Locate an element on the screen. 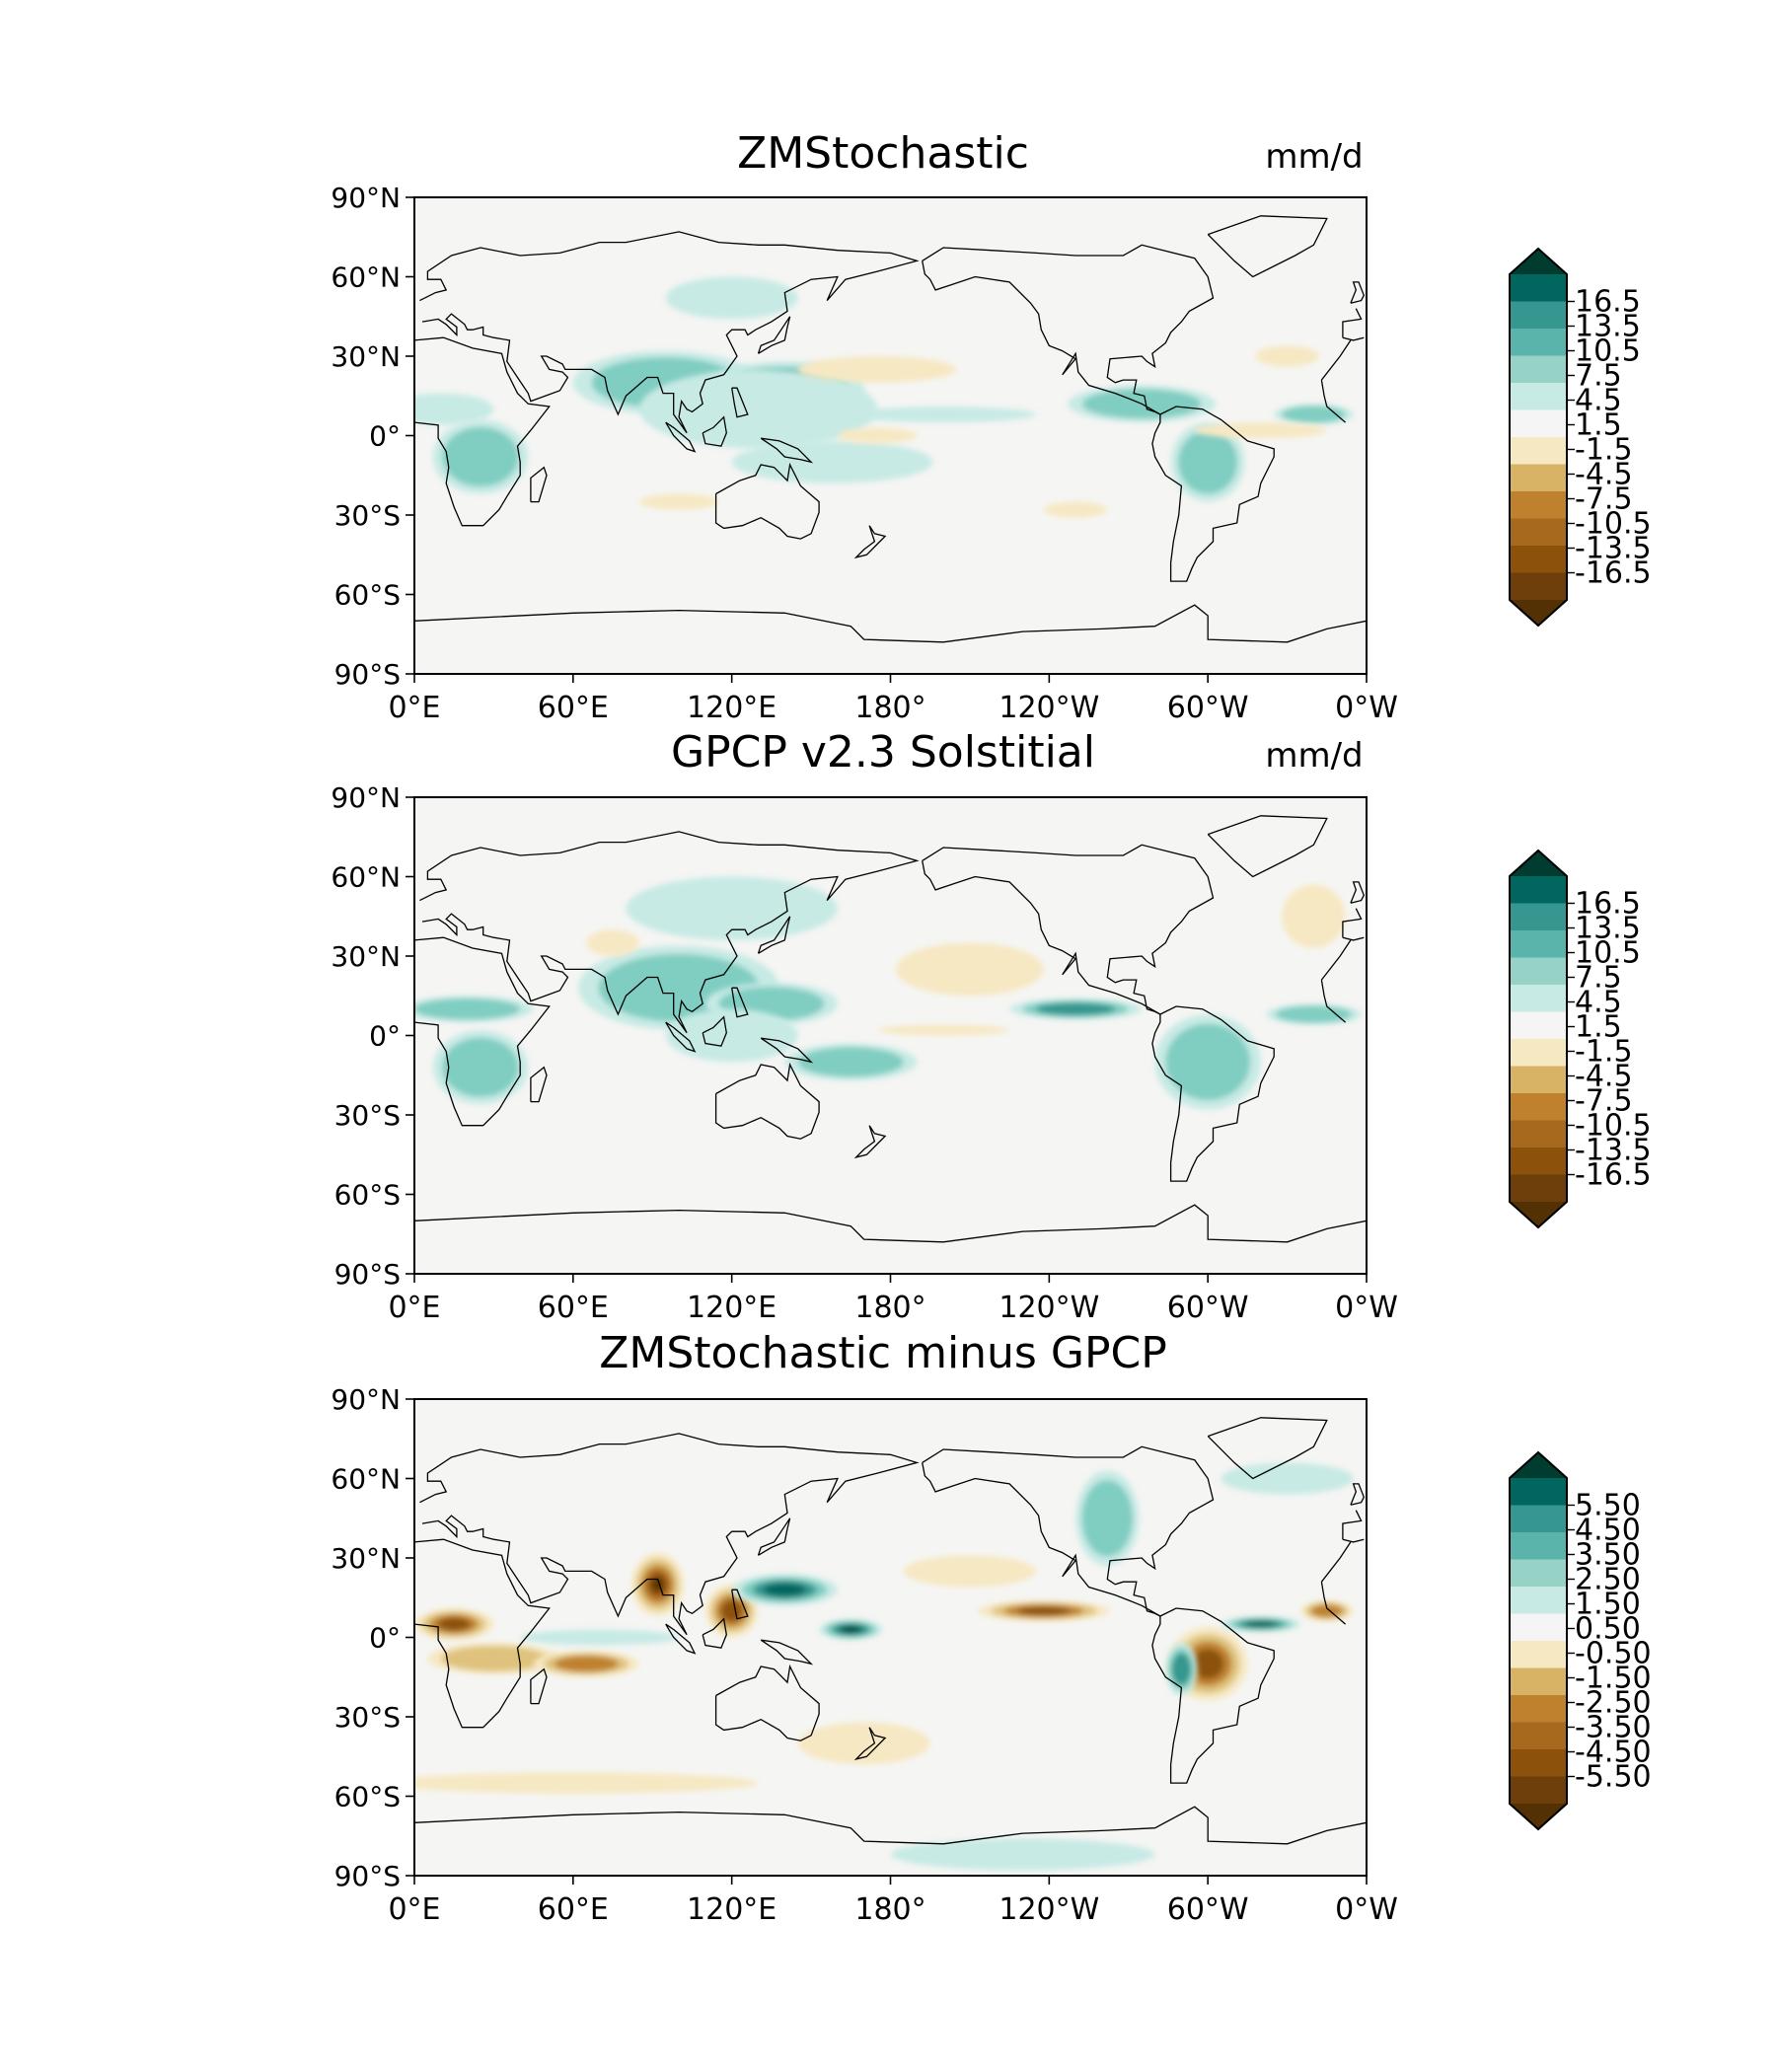 The height and width of the screenshot is (2072, 1776). coastline-africa is located at coordinates (883, 1633).